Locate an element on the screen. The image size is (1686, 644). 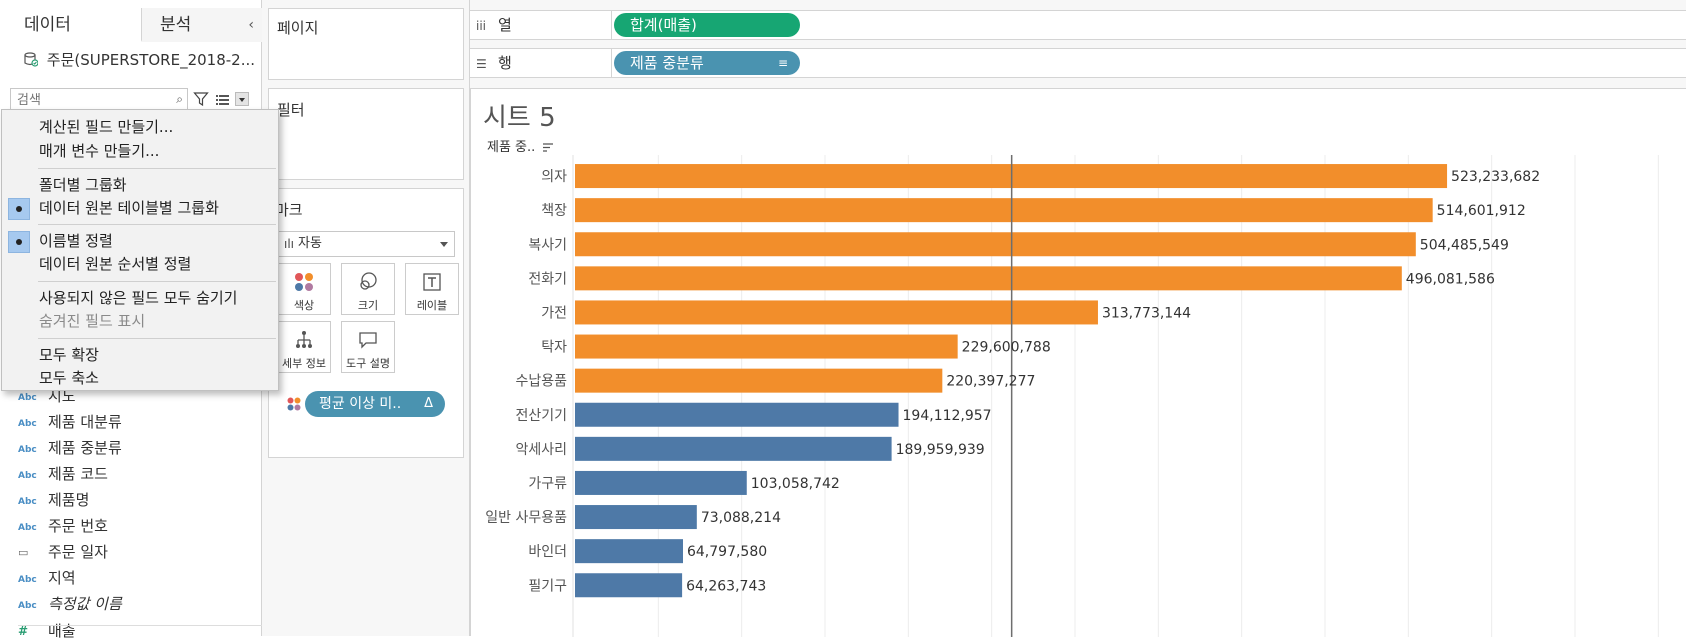
filter-icon is located at coordinates (201, 99).